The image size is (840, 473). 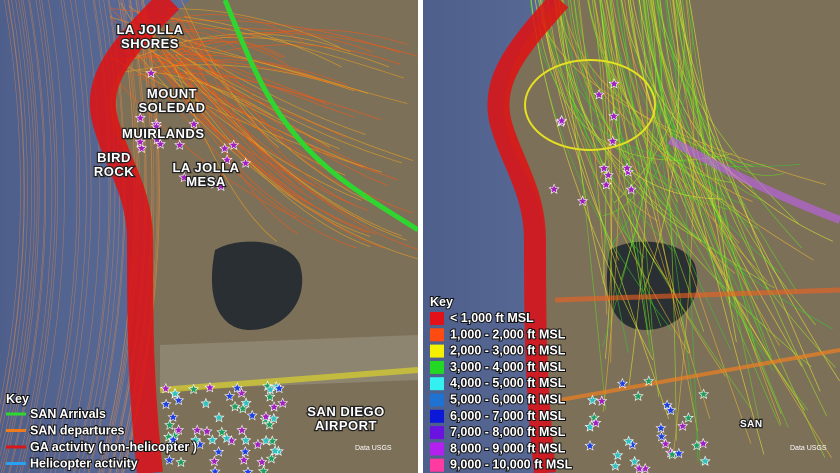 I want to click on arrival-track, so click(x=320, y=116).